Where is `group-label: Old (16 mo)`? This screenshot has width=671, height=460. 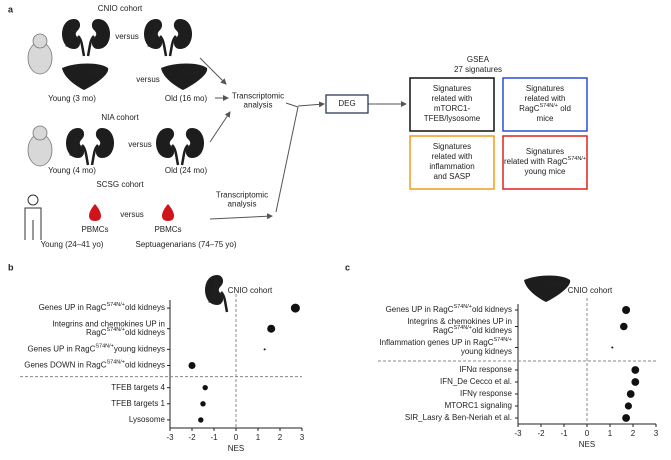 group-label: Old (16 mo) is located at coordinates (186, 98).